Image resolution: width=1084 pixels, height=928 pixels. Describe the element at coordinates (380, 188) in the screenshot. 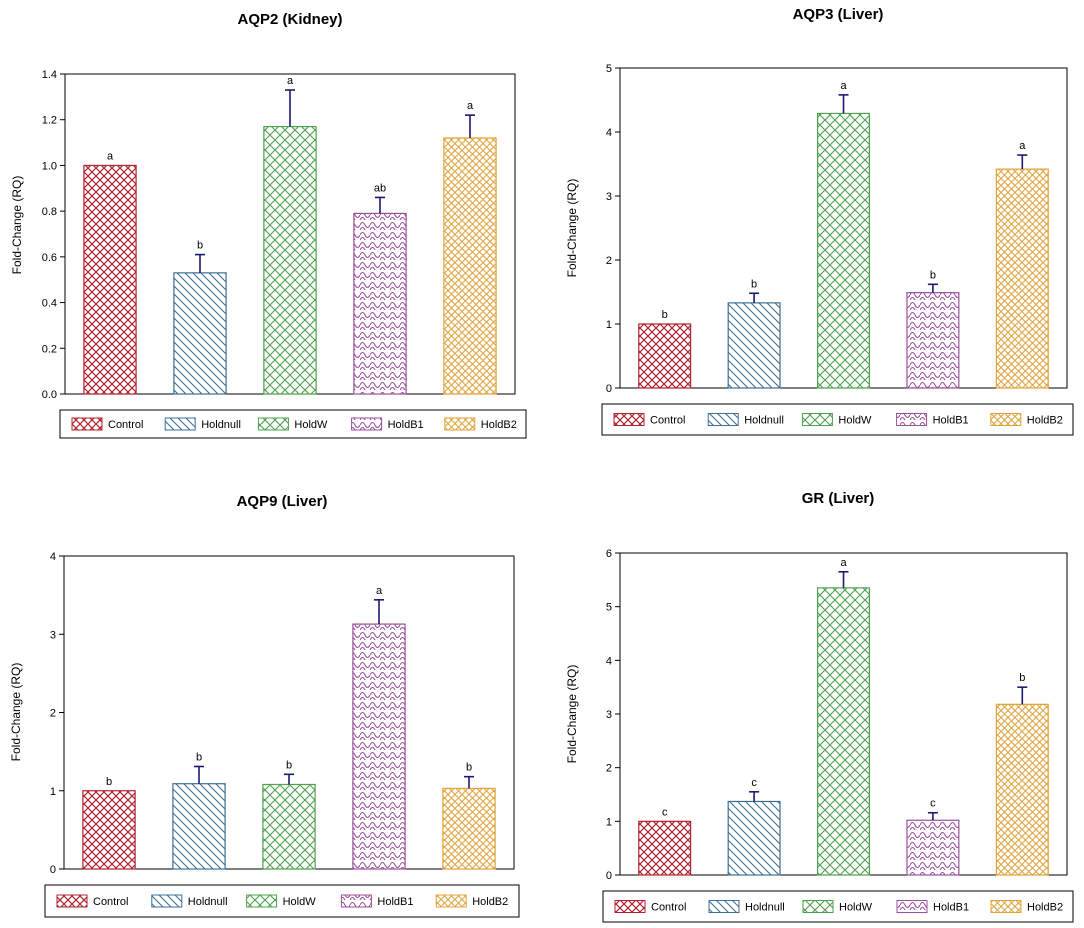

I see `significance-label: ab` at that location.